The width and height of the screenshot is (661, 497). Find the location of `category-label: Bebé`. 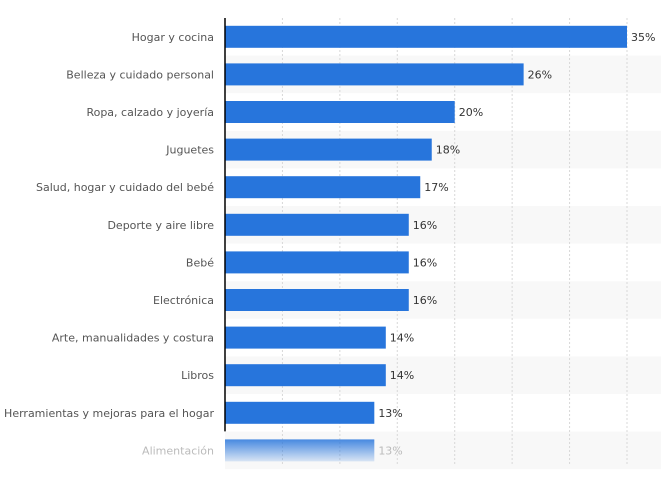

category-label: Bebé is located at coordinates (200, 262).